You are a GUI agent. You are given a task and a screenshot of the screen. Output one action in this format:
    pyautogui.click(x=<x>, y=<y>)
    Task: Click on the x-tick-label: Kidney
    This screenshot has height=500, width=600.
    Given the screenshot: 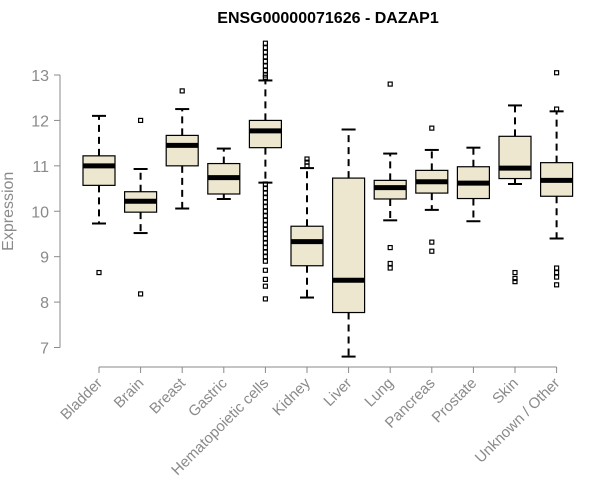 What is the action you would take?
    pyautogui.click(x=291, y=396)
    